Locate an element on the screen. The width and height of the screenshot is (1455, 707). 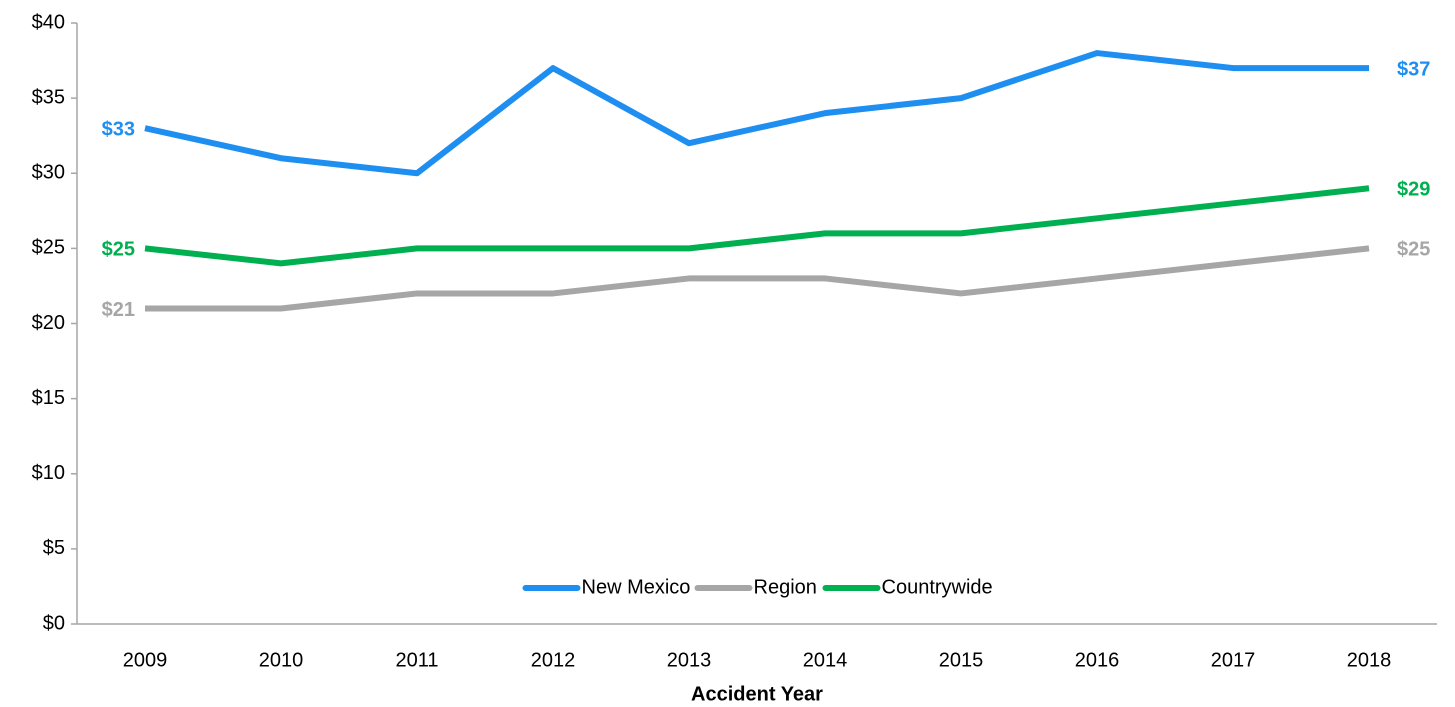
data-label: $21 is located at coordinates (118, 310).